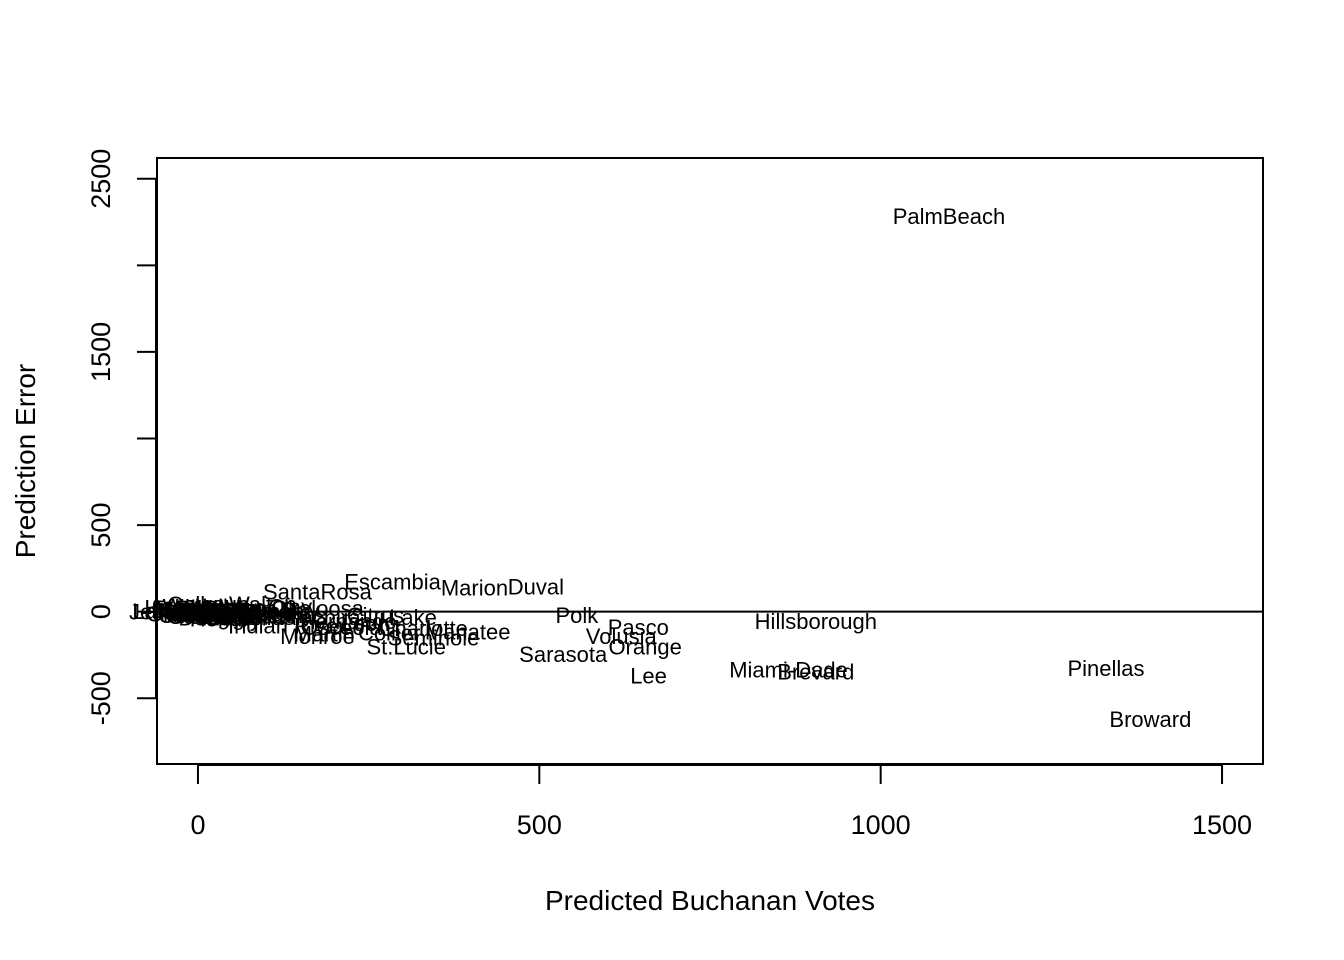 The image size is (1344, 960). What do you see at coordinates (198, 611) in the screenshot?
I see `point-label: Gulf` at bounding box center [198, 611].